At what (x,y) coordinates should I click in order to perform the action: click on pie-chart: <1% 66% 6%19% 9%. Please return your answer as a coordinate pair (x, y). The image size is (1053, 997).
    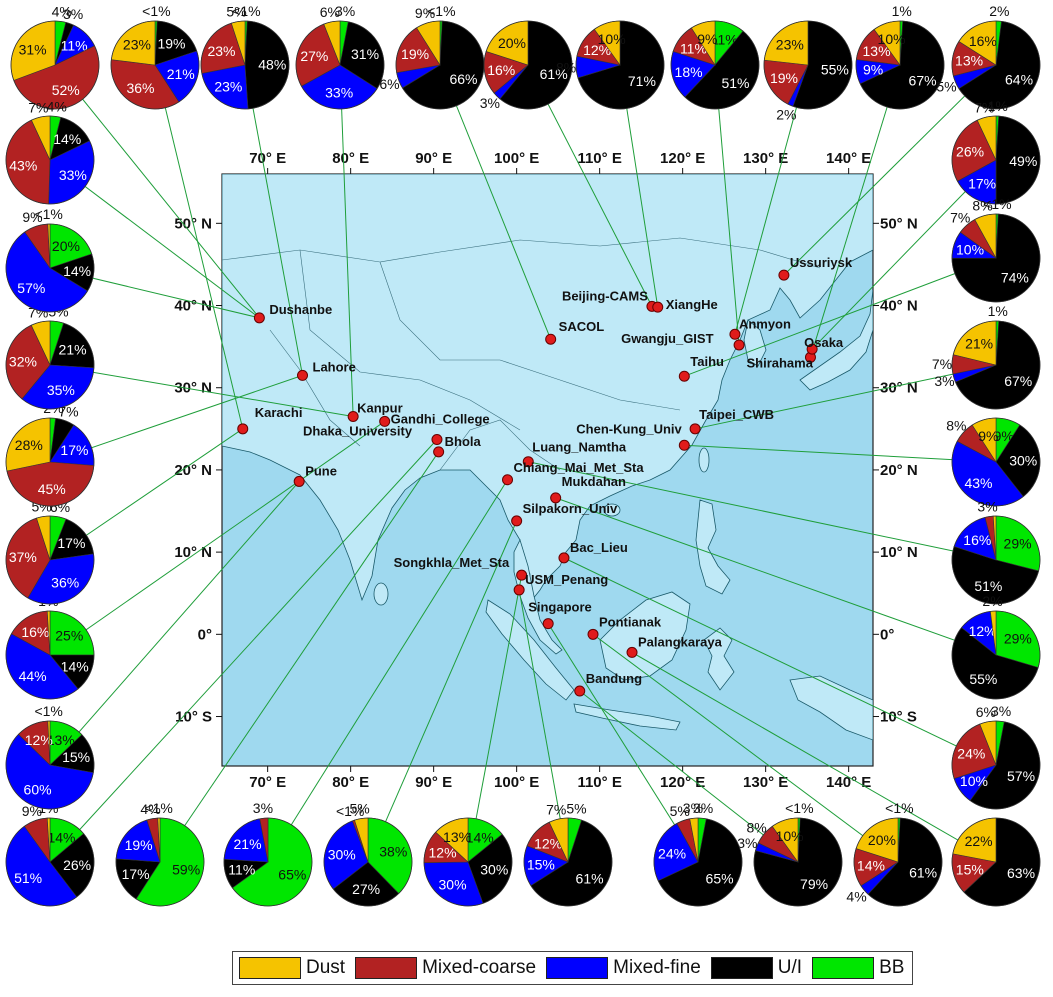
    Looking at the image, I should click on (432, 56).